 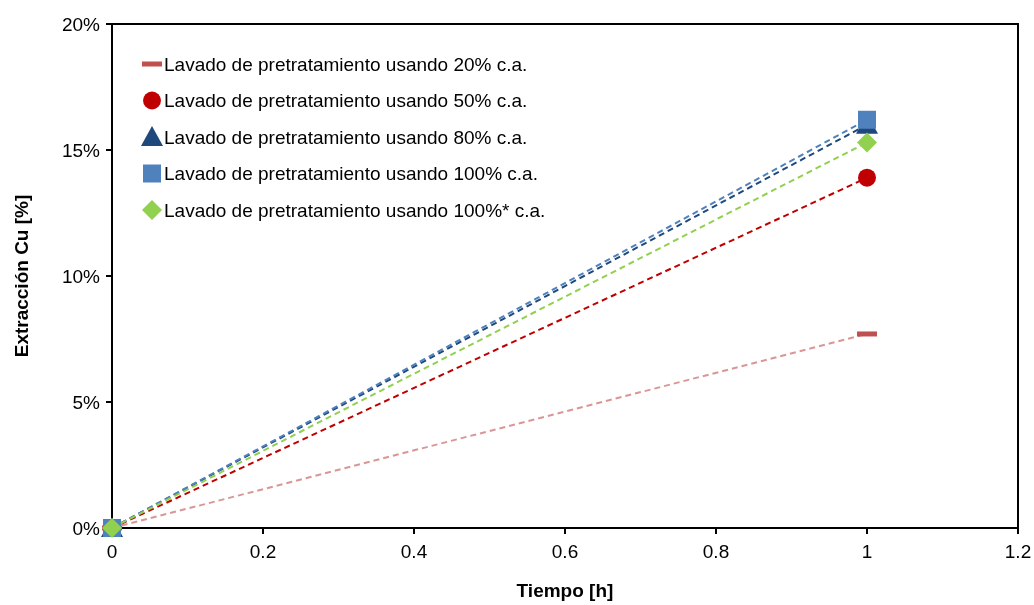 What do you see at coordinates (112, 551) in the screenshot?
I see `x-tick-label: 0` at bounding box center [112, 551].